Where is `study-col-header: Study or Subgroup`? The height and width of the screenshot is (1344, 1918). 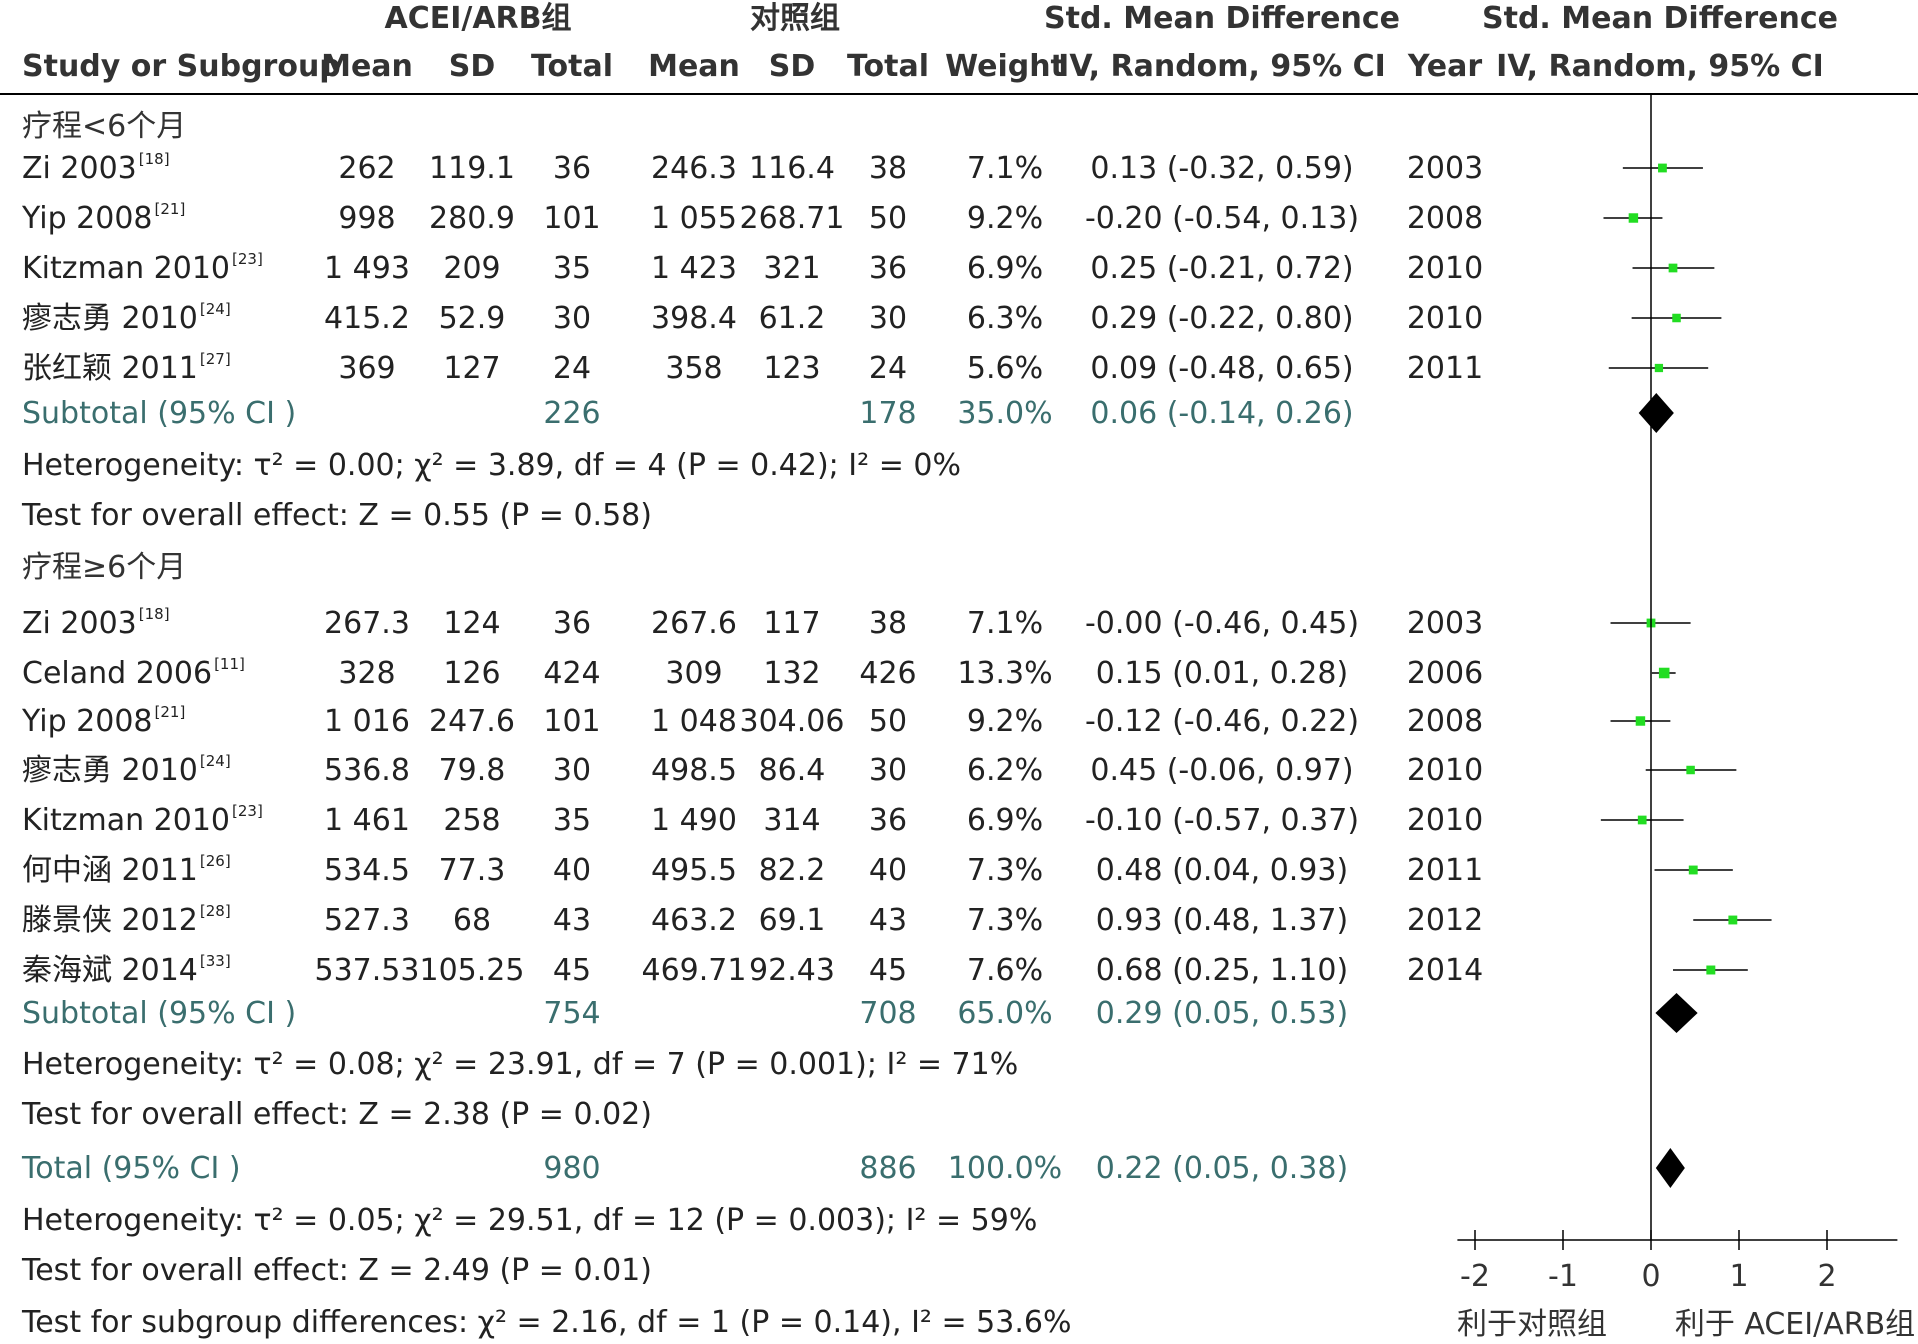
study-col-header: Study or Subgroup is located at coordinates (181, 66).